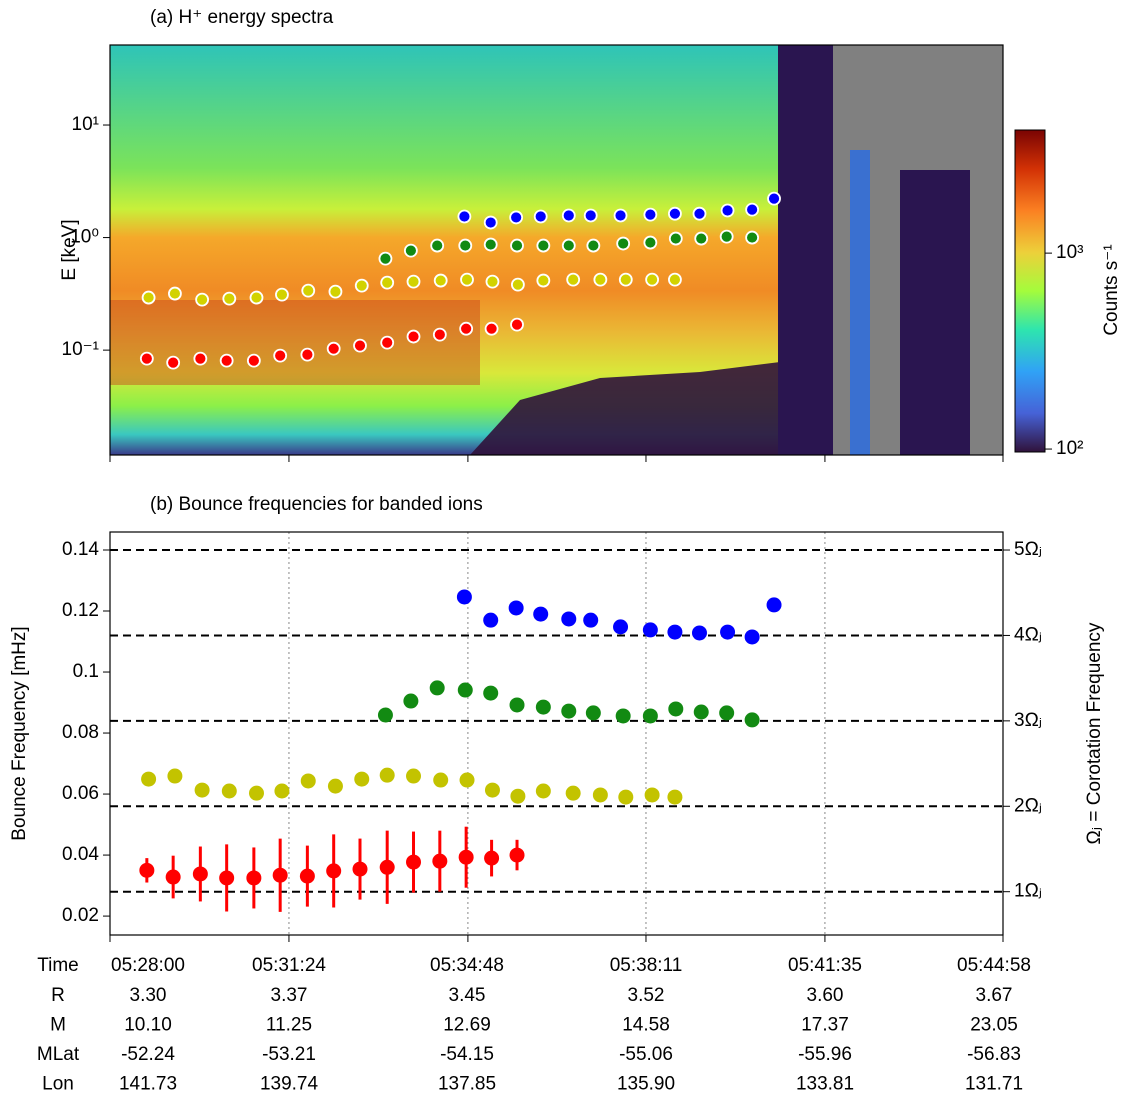  What do you see at coordinates (81, 349) in the screenshot?
I see `y-tick-label: 10⁻¹` at bounding box center [81, 349].